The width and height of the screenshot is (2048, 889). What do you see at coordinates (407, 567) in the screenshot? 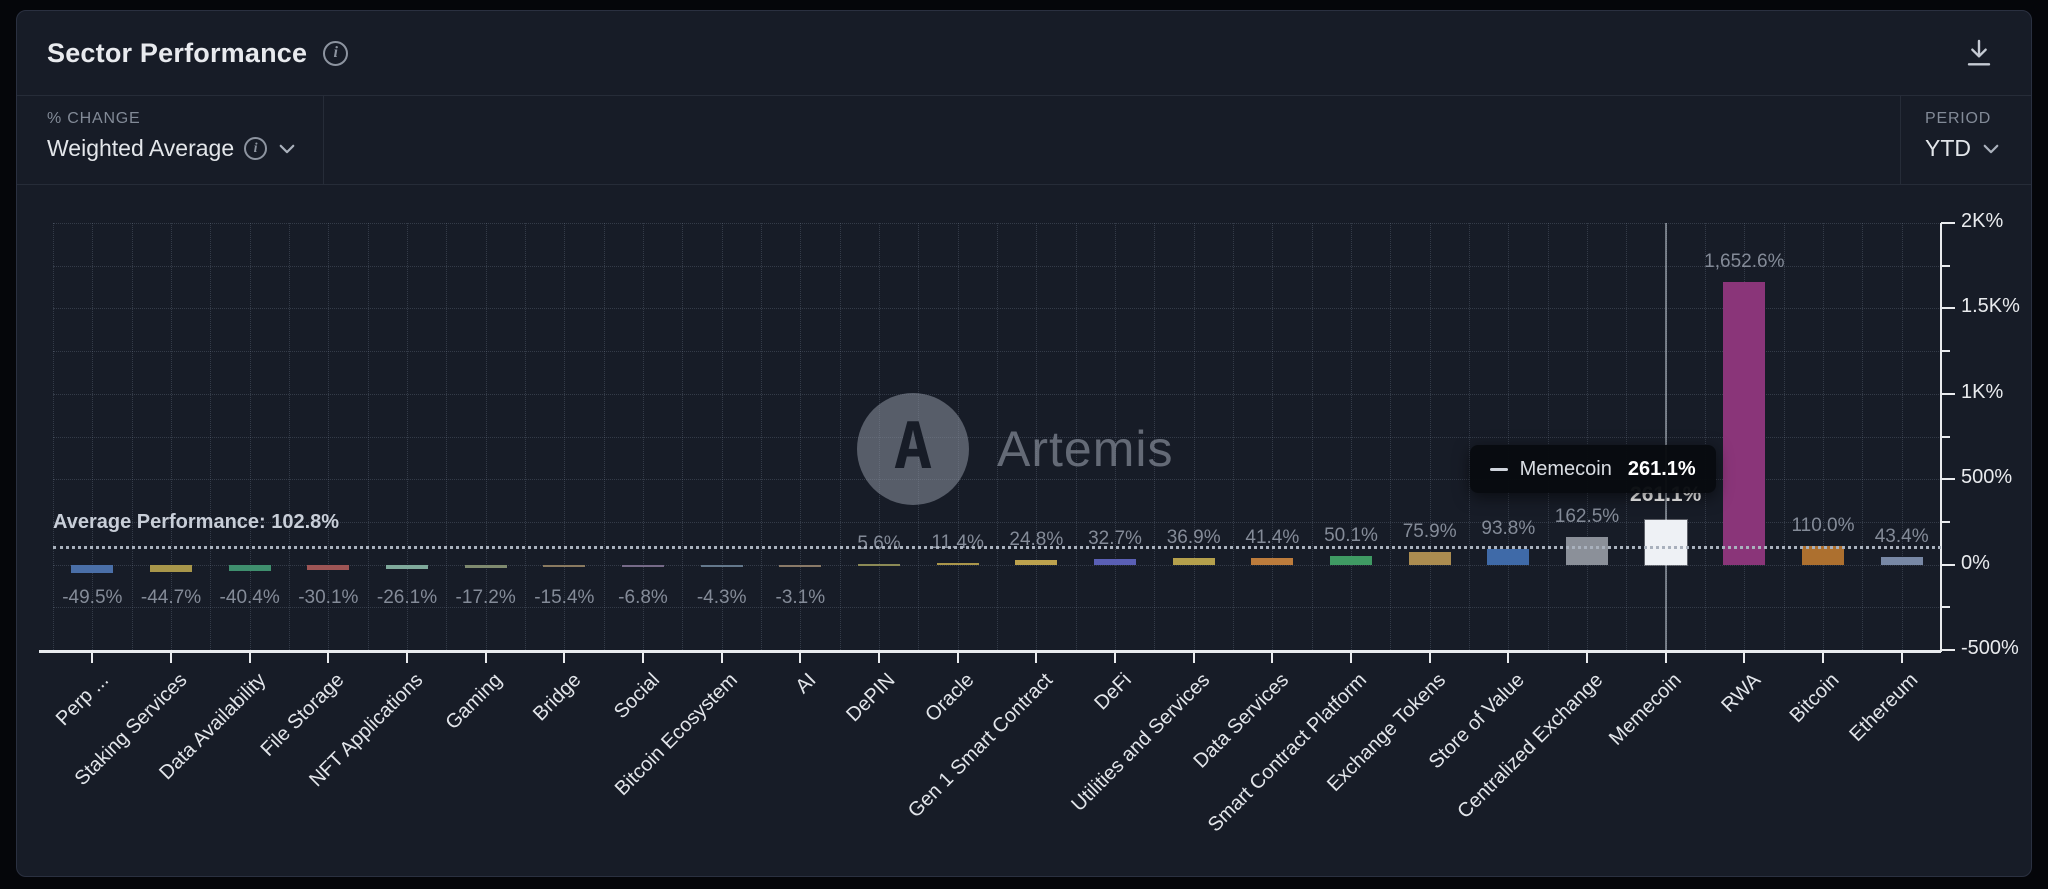
I see `bar-nft-applications` at bounding box center [407, 567].